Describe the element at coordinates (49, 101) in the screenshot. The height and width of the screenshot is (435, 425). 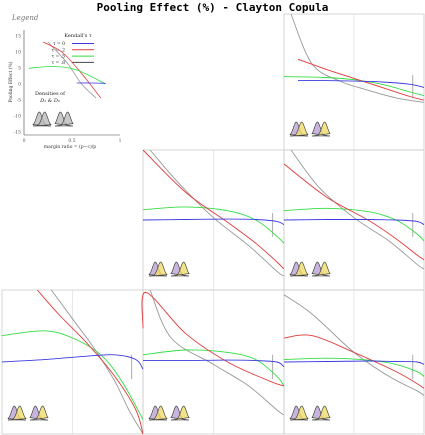
I see `legend-densities-line2: D₁ & D₂` at that location.